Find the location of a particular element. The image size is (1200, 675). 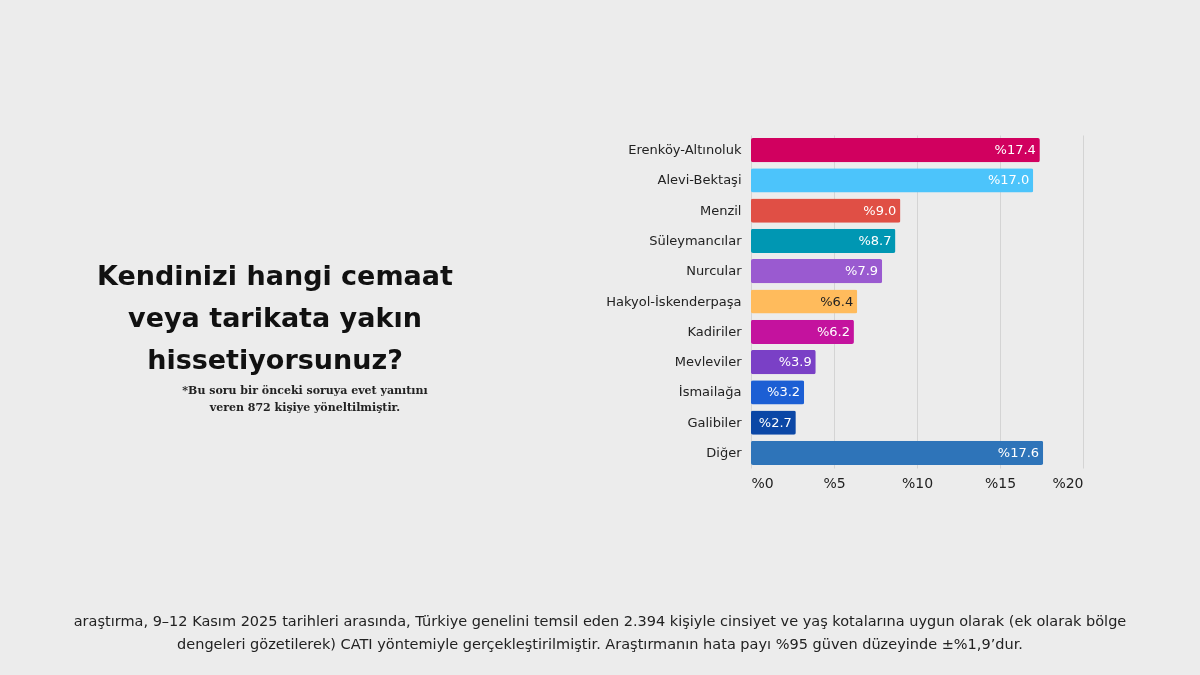

data-label: %7.9 is located at coordinates (862, 271).